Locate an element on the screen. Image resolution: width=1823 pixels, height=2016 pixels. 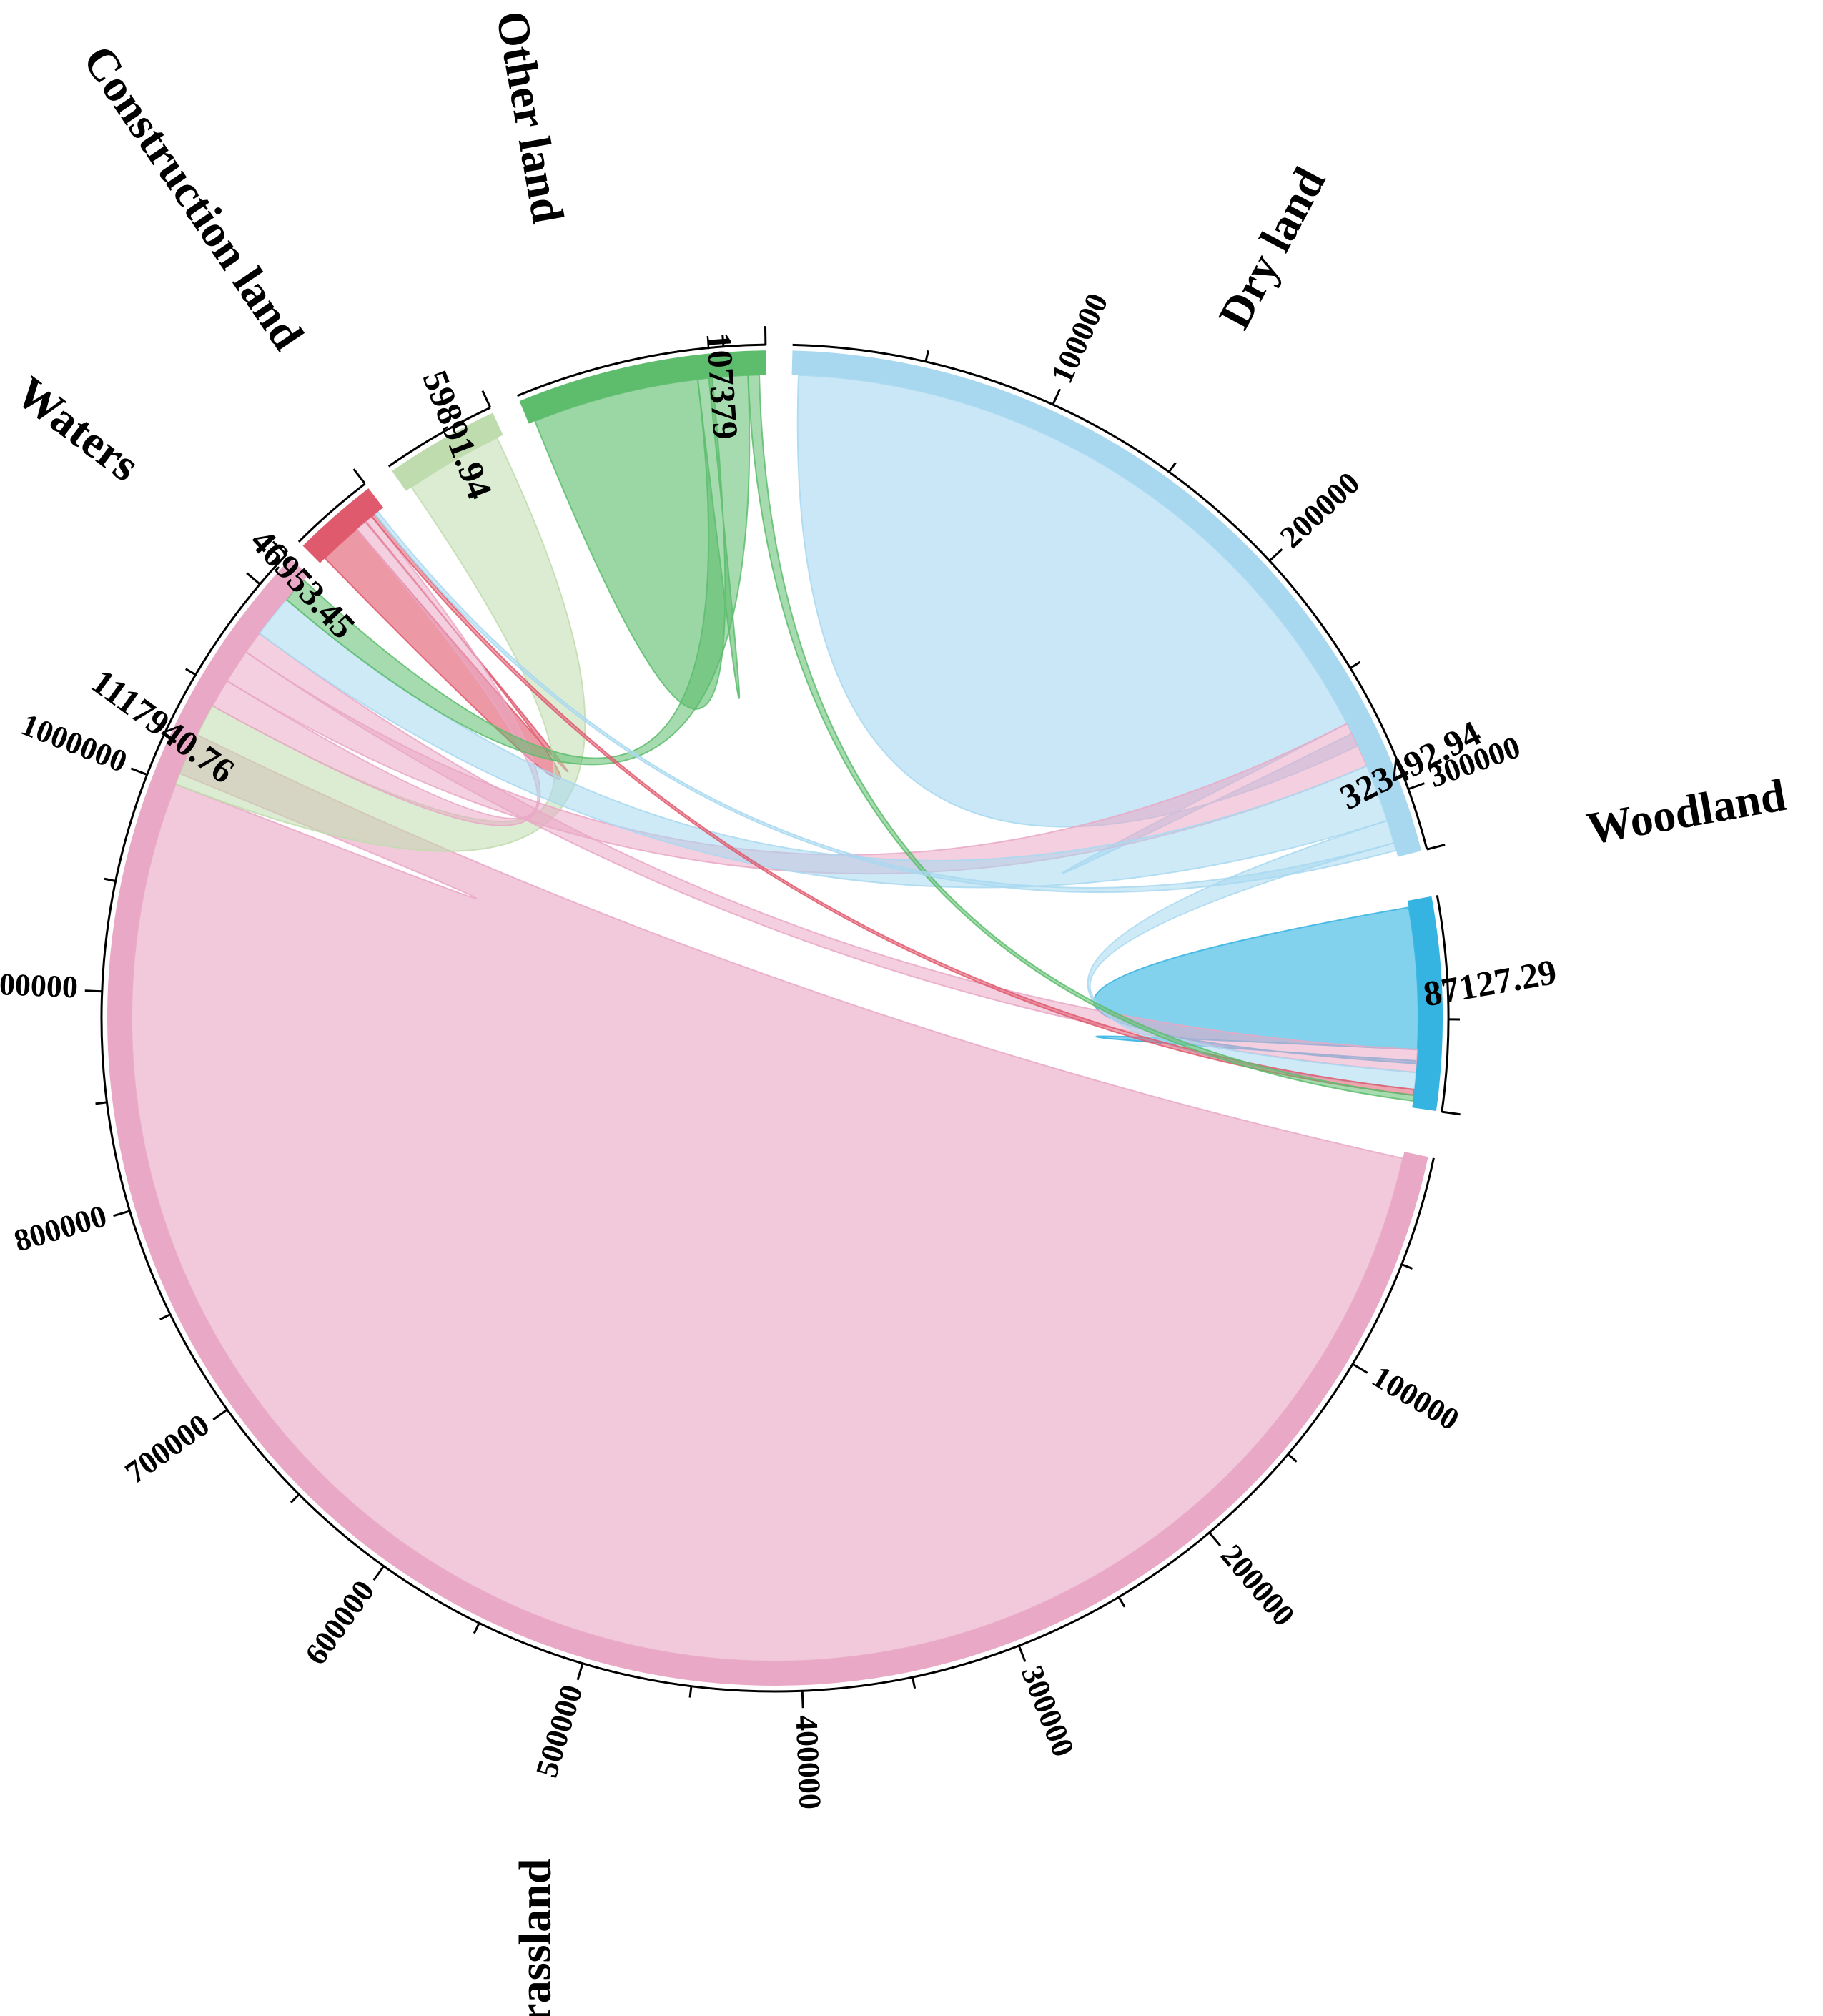
sector-arc-construction-land is located at coordinates (447, 451).